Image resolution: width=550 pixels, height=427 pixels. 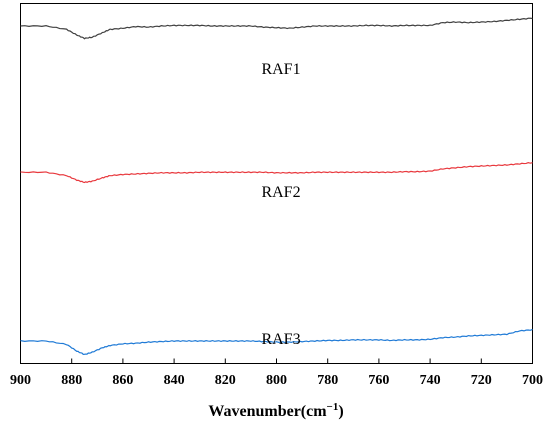 I want to click on series-label-raf3: RAF3, so click(x=280, y=339).